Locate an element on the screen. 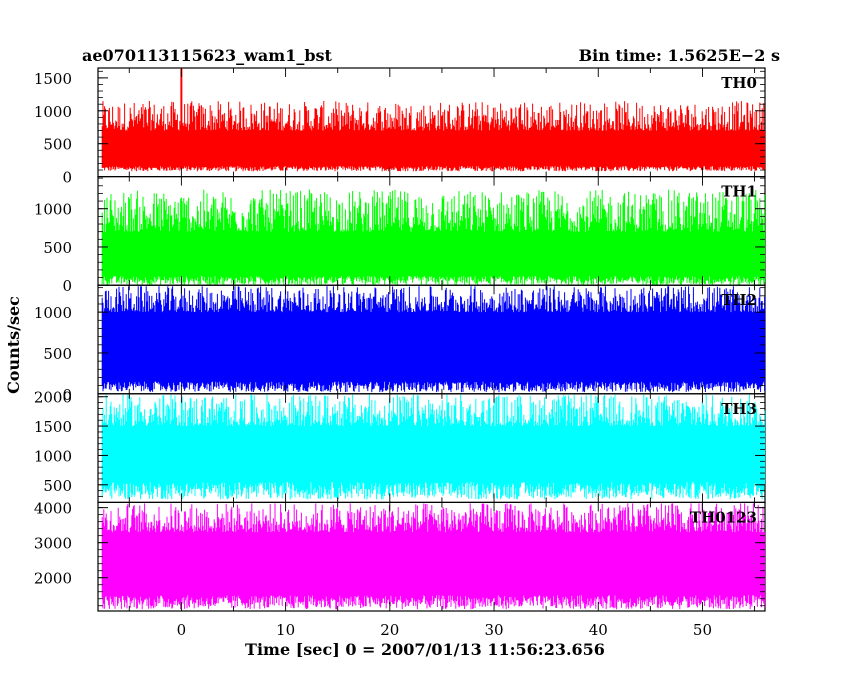  x-tick-label: 0 is located at coordinates (182, 630).